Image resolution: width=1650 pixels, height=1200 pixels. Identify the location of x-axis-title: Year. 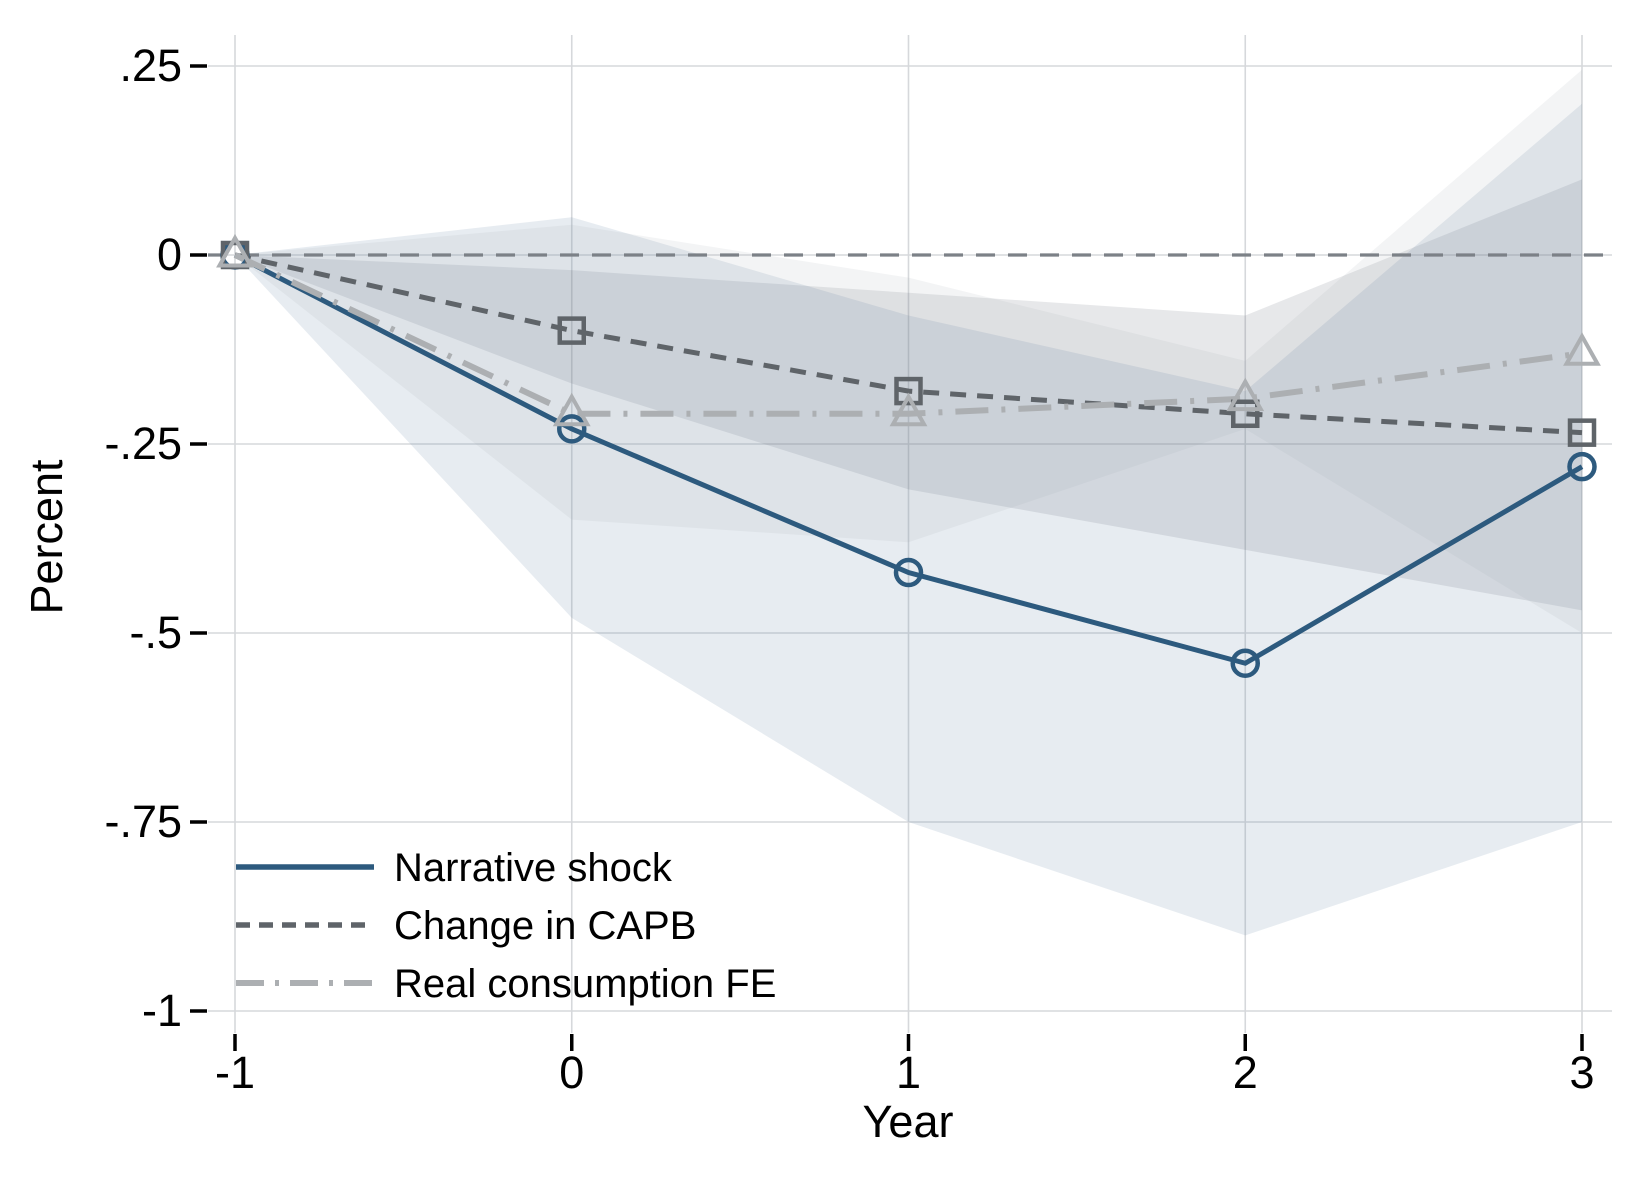
(908, 1121).